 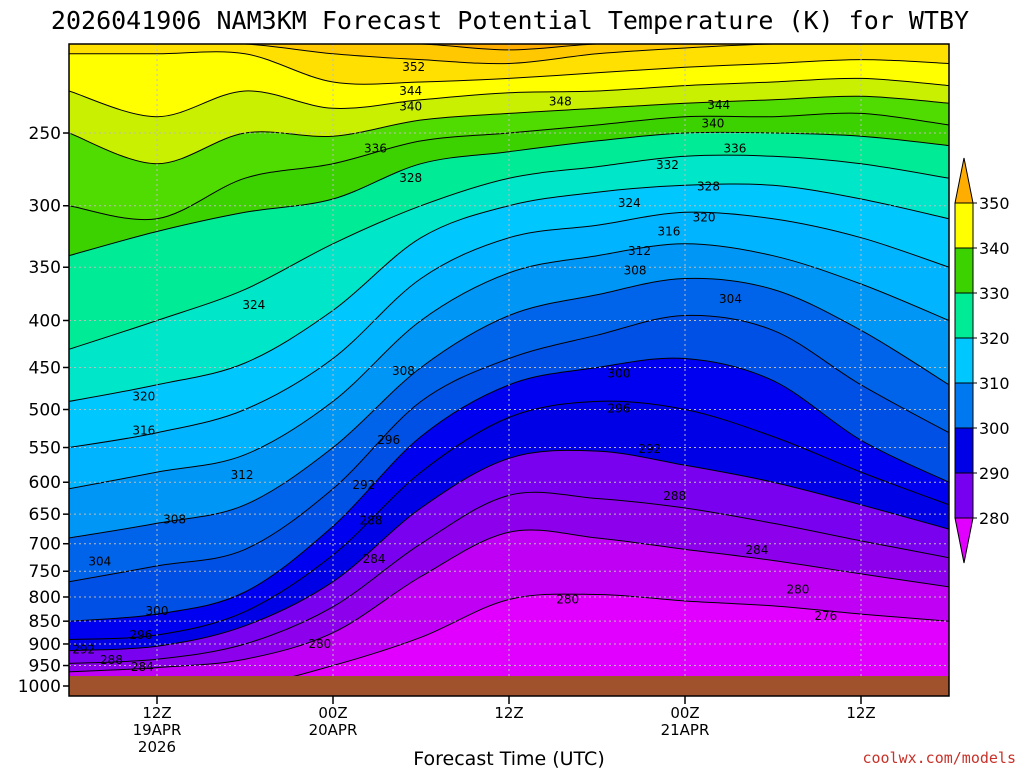 I want to click on colorbar: 350 340 330 320 310 300 290 280, so click(x=982, y=360).